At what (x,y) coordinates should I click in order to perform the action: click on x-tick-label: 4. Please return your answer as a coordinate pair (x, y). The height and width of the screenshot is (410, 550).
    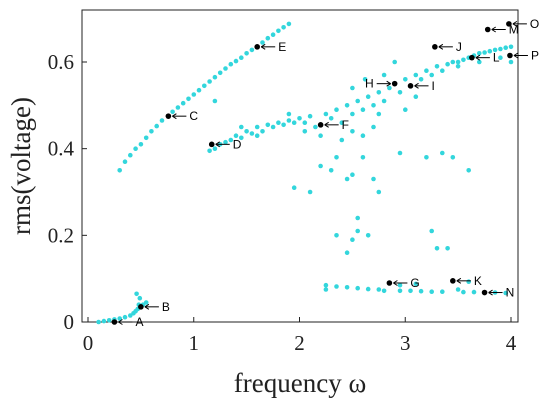
    Looking at the image, I should click on (511, 343).